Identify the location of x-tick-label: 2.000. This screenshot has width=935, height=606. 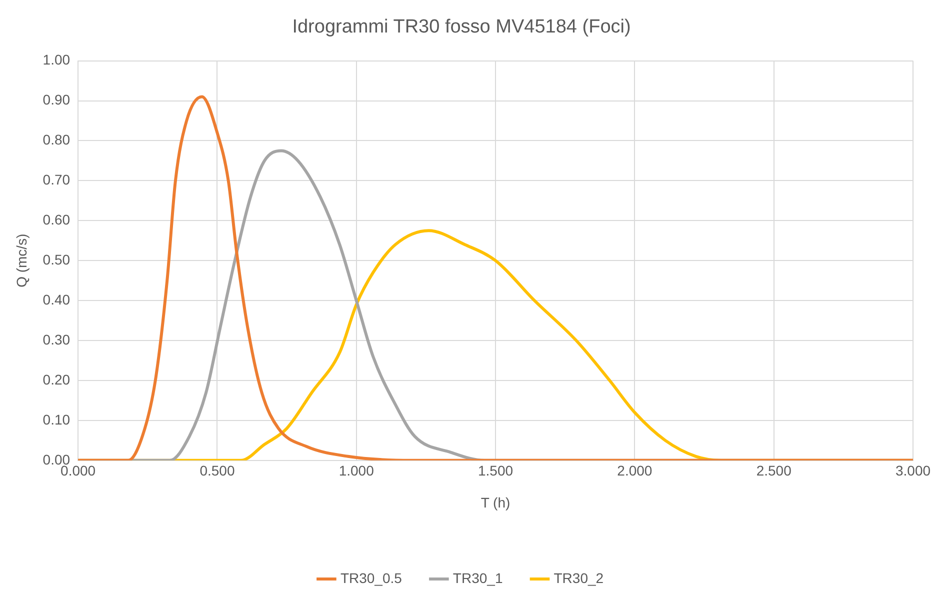
(634, 470).